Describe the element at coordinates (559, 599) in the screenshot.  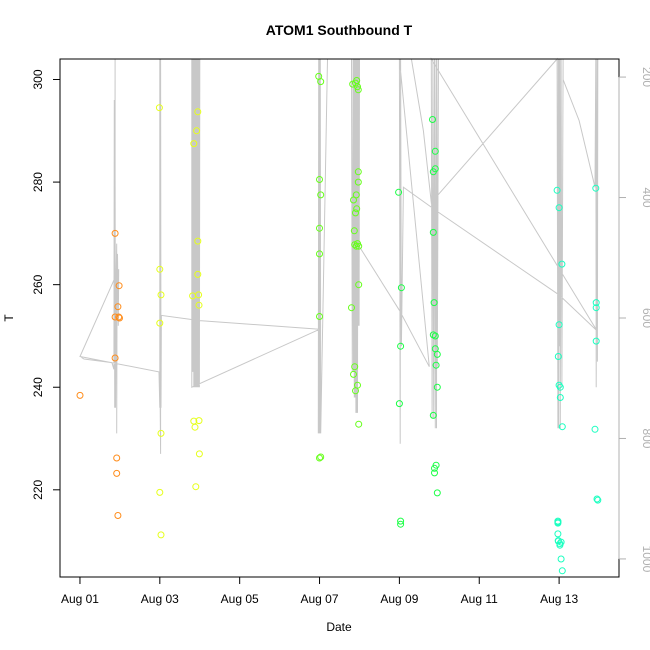
I see `x-tick-label: Aug 13` at that location.